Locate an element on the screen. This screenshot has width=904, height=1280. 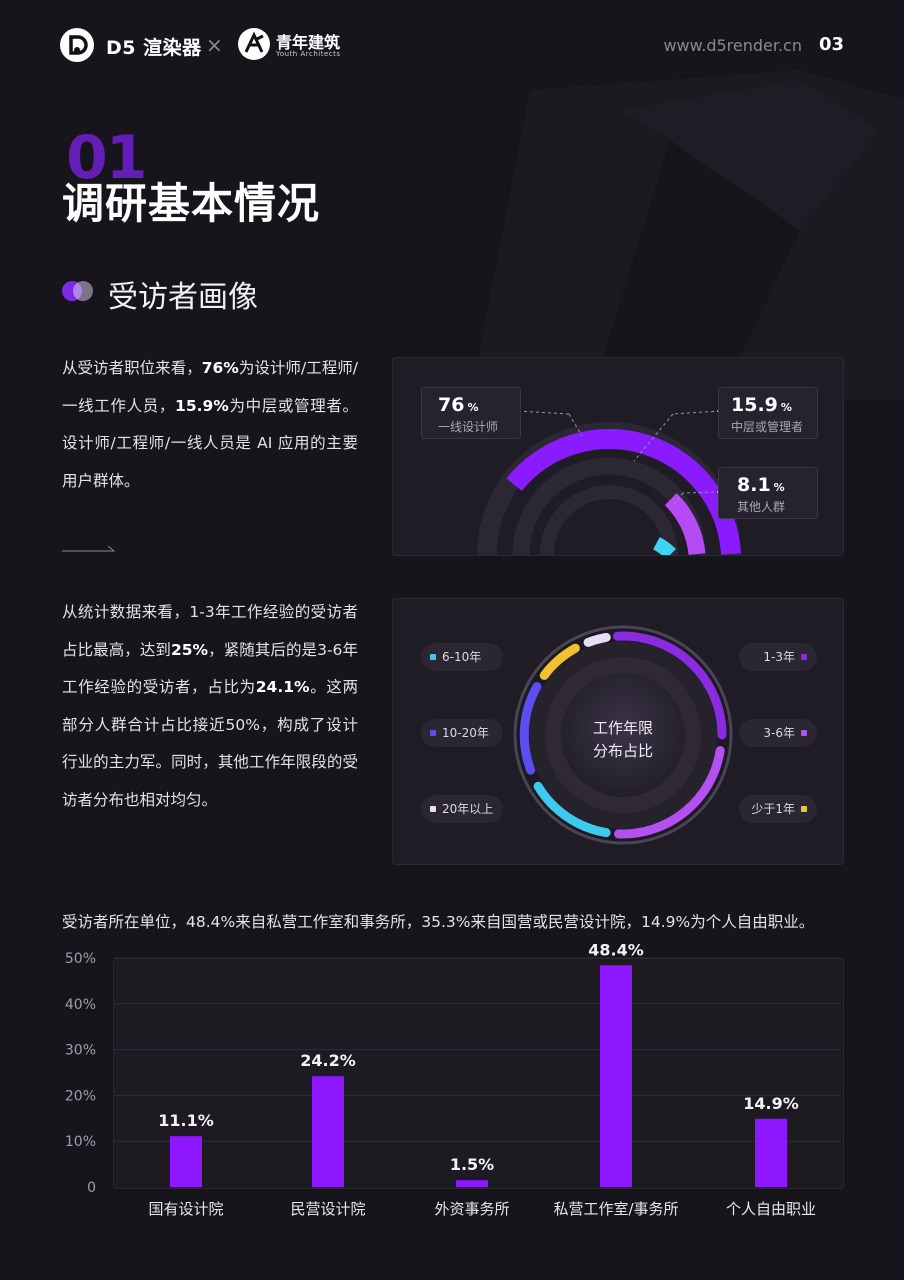
x-category-label: 私营工作室/事务所 is located at coordinates (615, 1209).